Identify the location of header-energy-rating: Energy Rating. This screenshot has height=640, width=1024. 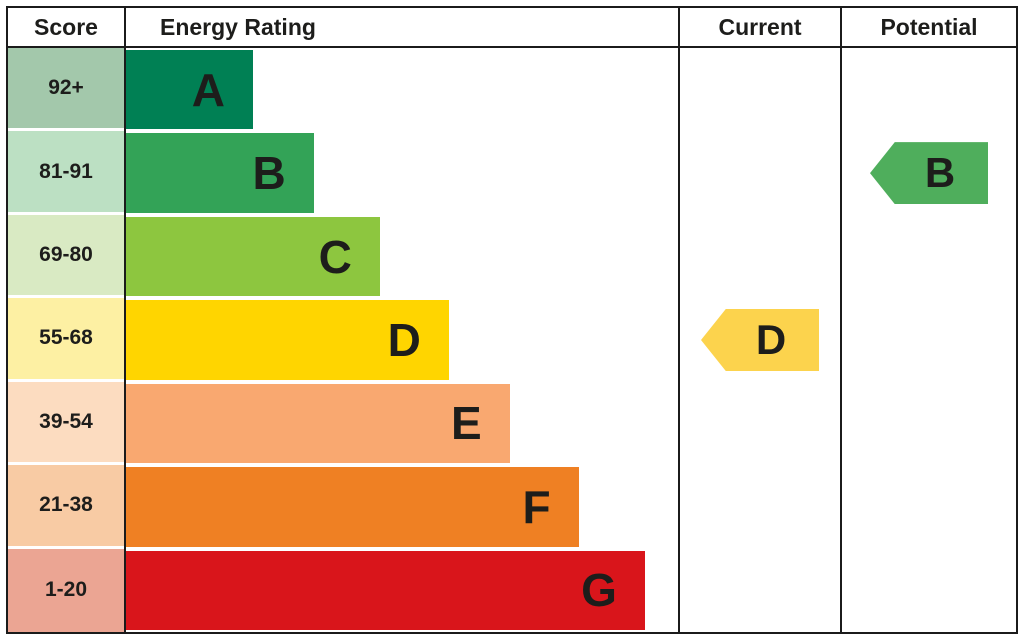
(402, 28).